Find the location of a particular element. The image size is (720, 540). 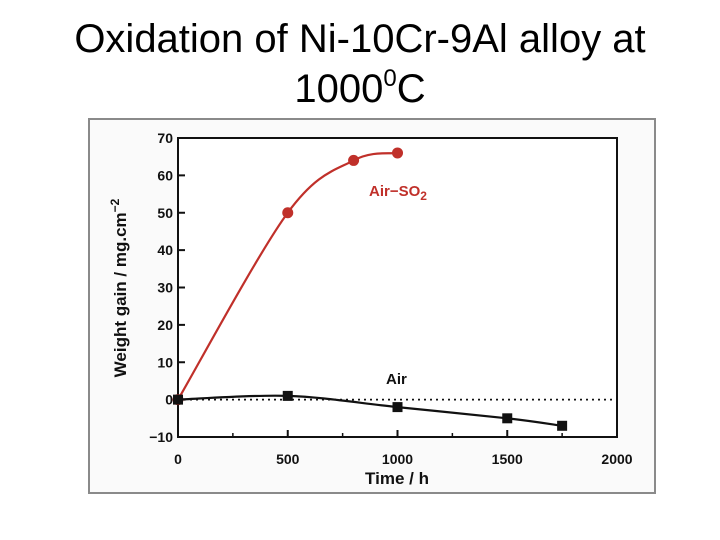

y-tick-label: 20 is located at coordinates (165, 325).